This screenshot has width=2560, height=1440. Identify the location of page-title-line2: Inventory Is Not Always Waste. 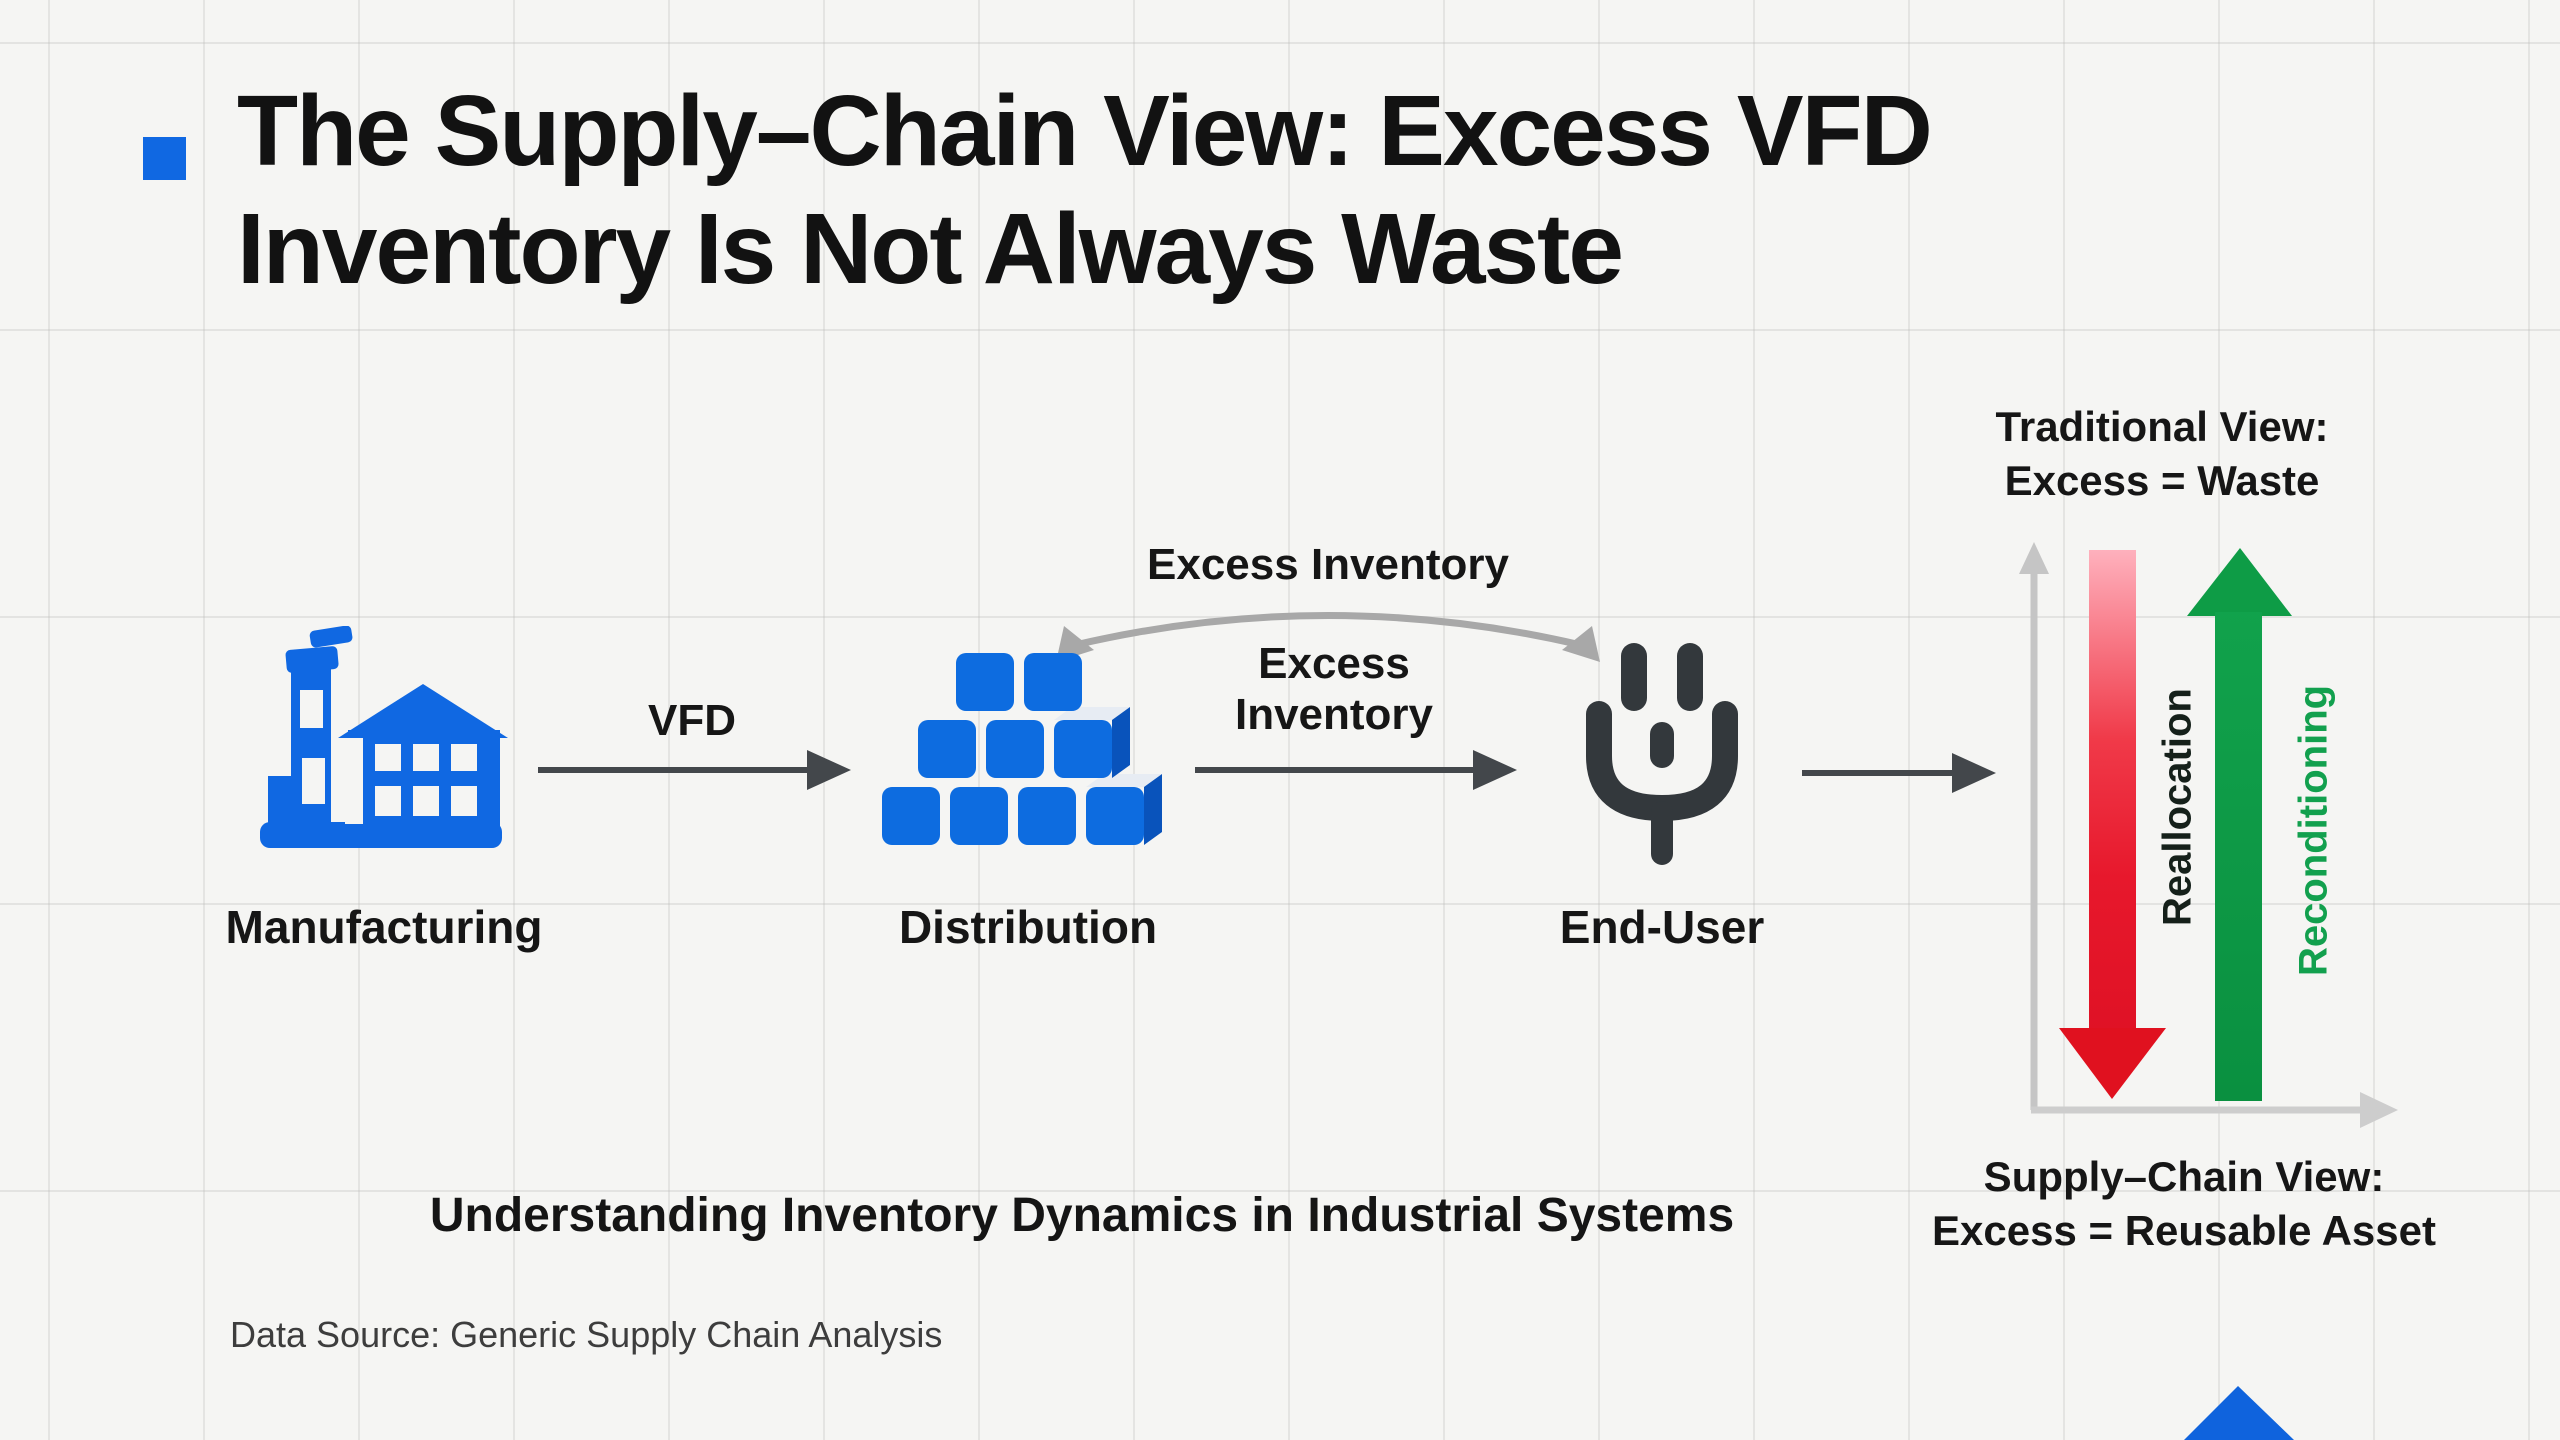
(930, 249).